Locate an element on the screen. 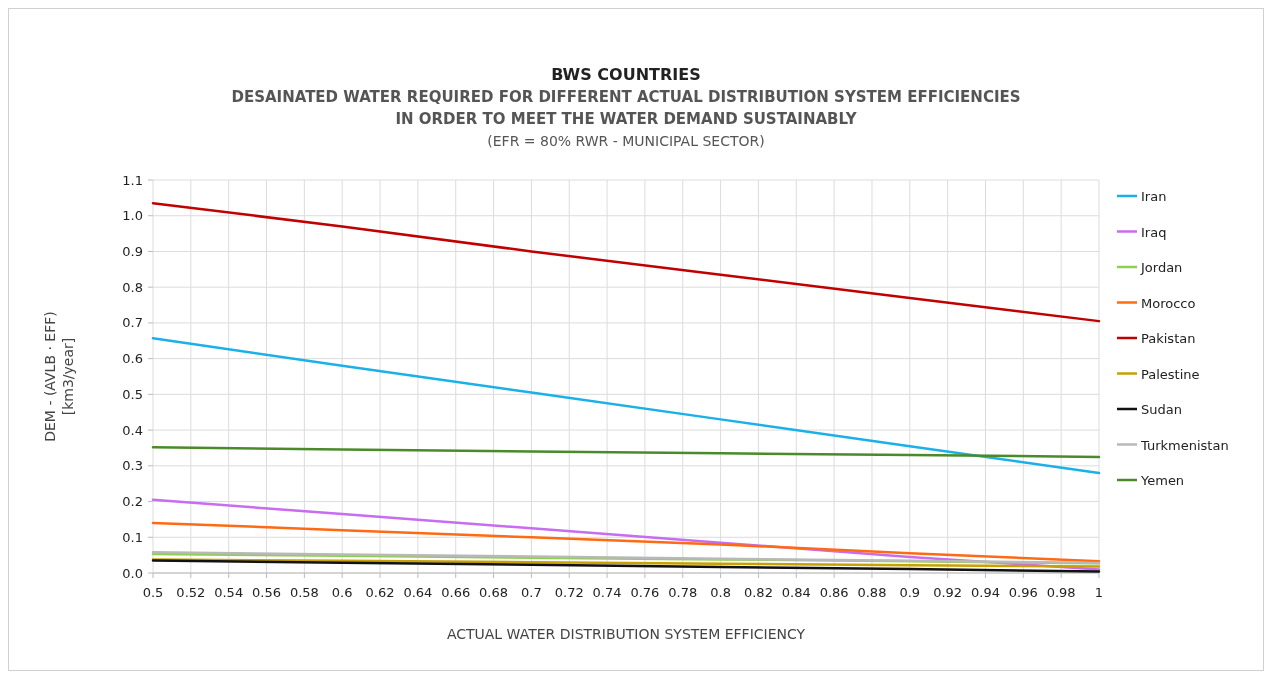  legend-label: Pakistan is located at coordinates (1168, 338).